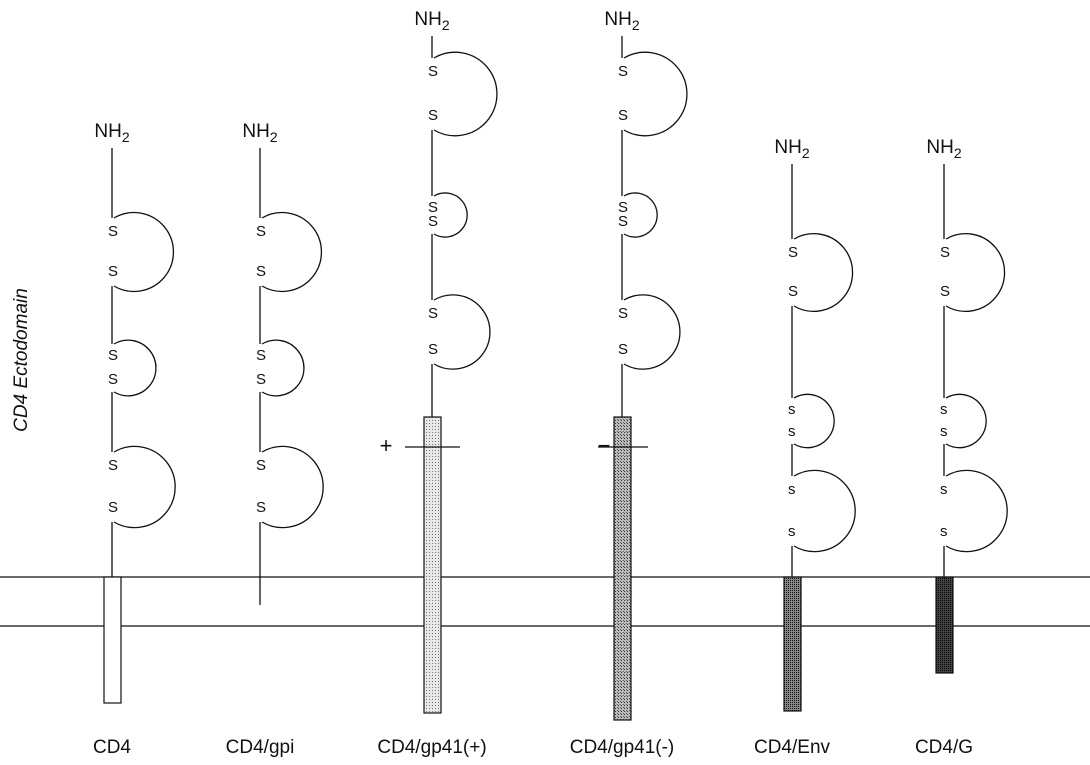 The width and height of the screenshot is (1090, 765). Describe the element at coordinates (792, 747) in the screenshot. I see `construct-name: CD4/Env` at that location.